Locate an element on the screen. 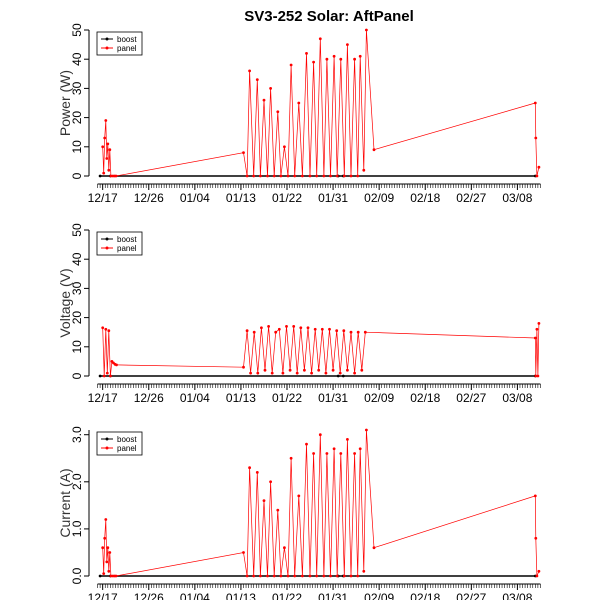 This screenshot has height=600, width=600. series-panel is located at coordinates (321, 350).